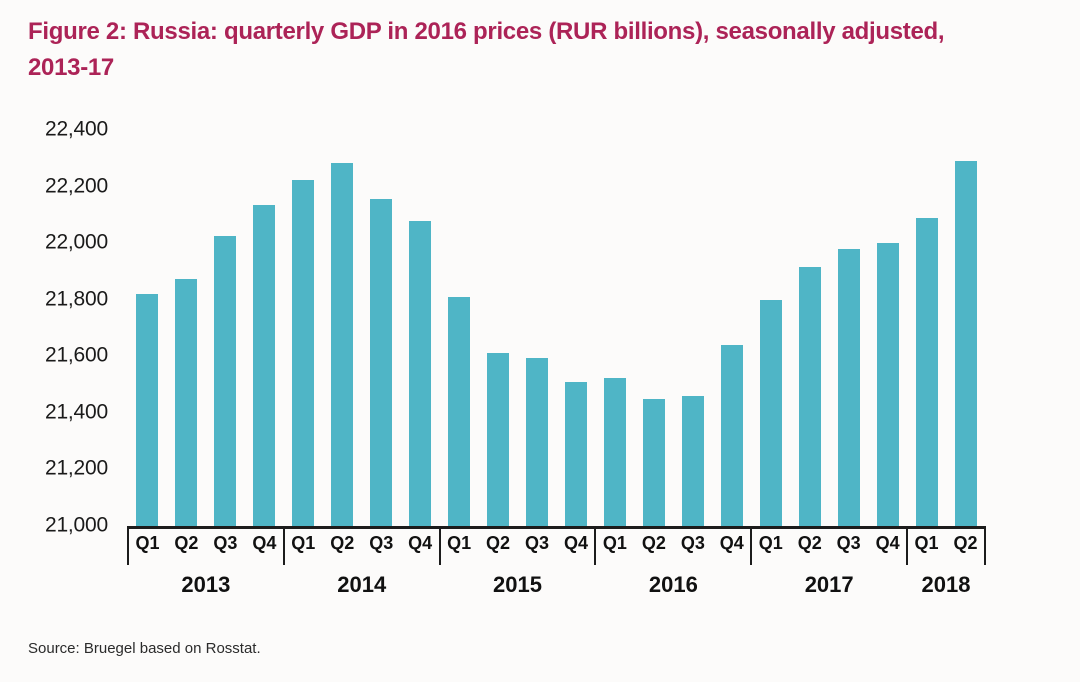 This screenshot has width=1080, height=682. What do you see at coordinates (537, 543) in the screenshot?
I see `x-axis-quarter-label-2015-q3: Q3` at bounding box center [537, 543].